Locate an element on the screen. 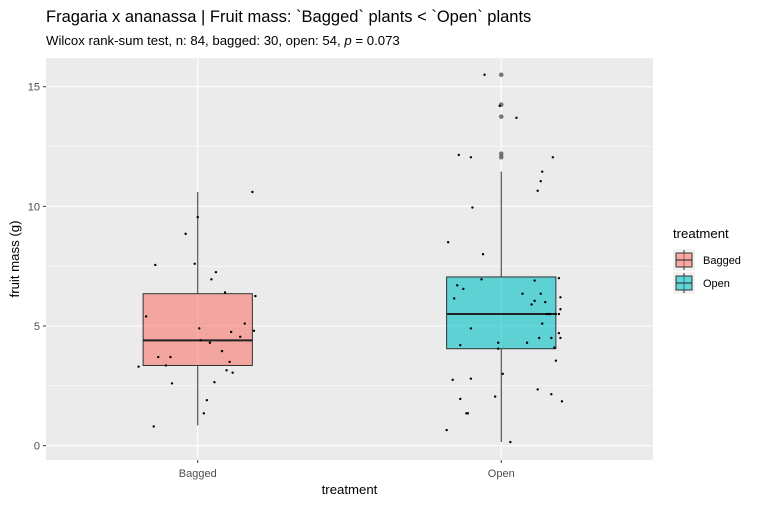  x-tick-label: Open is located at coordinates (501, 474).